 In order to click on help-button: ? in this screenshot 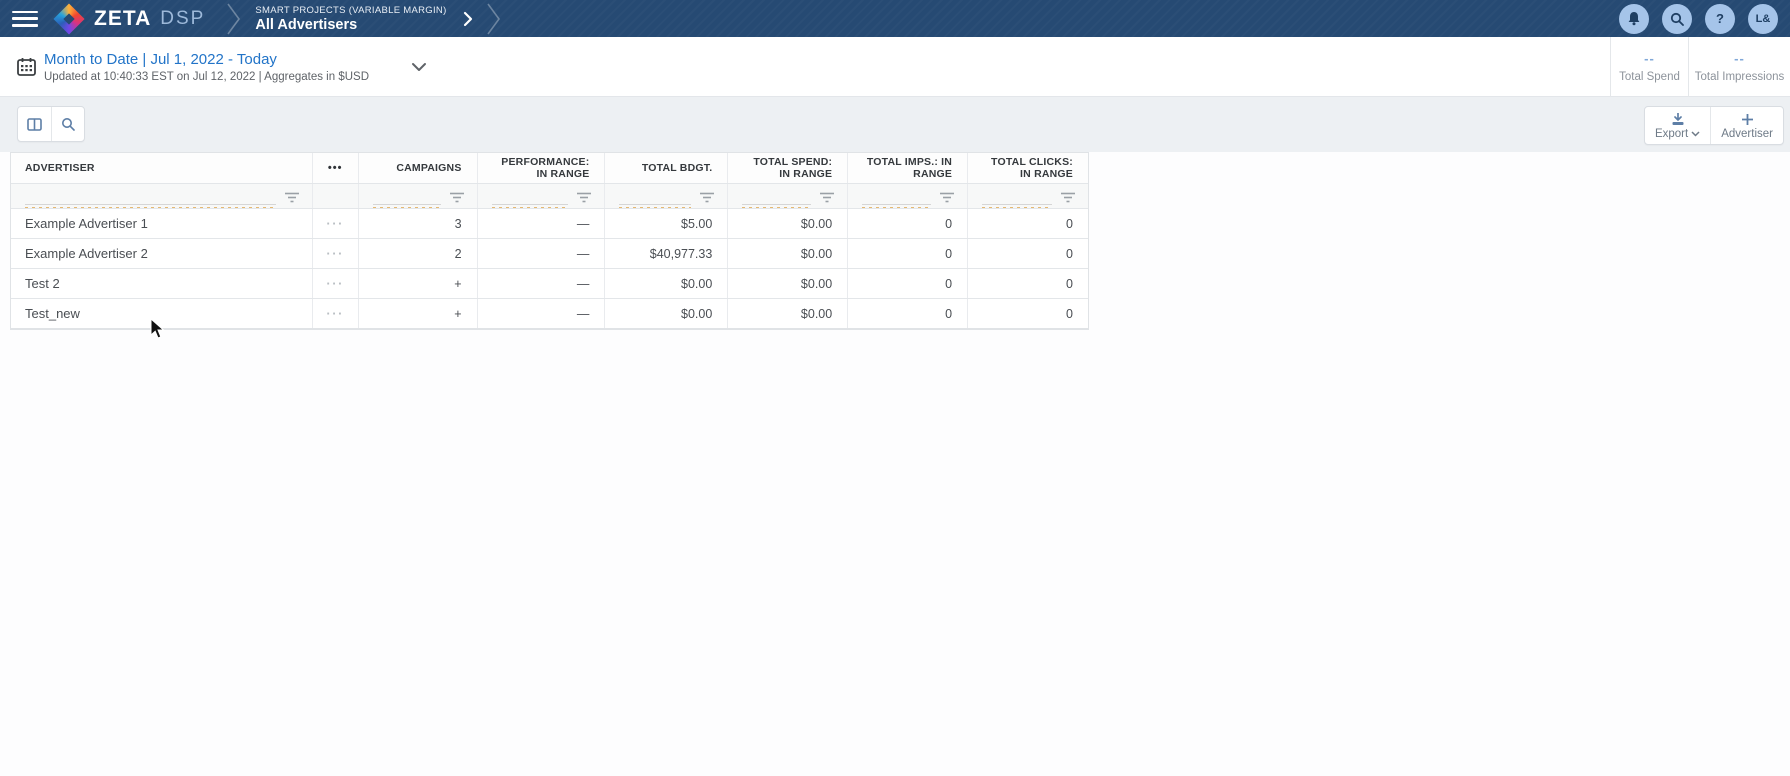, I will do `click(1720, 18)`.